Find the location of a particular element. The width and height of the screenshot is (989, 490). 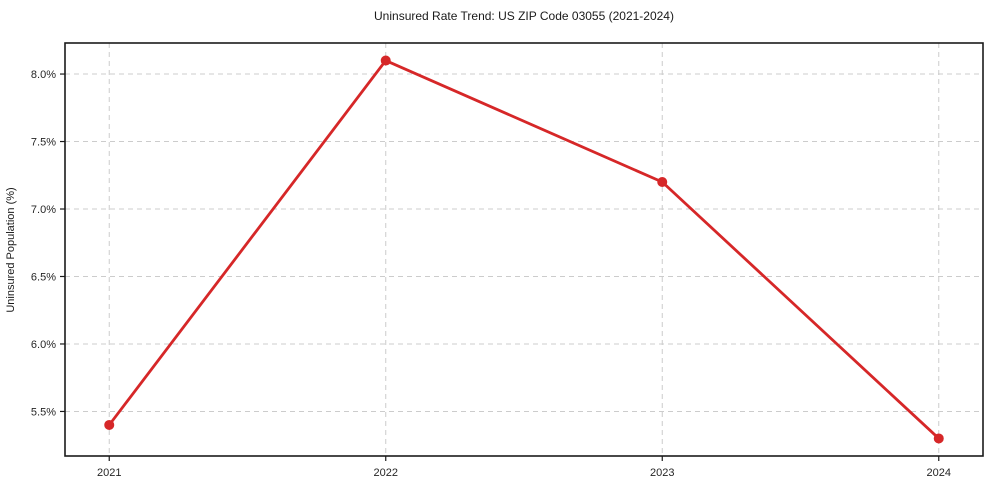

x-tick-label: 2024 is located at coordinates (939, 473).